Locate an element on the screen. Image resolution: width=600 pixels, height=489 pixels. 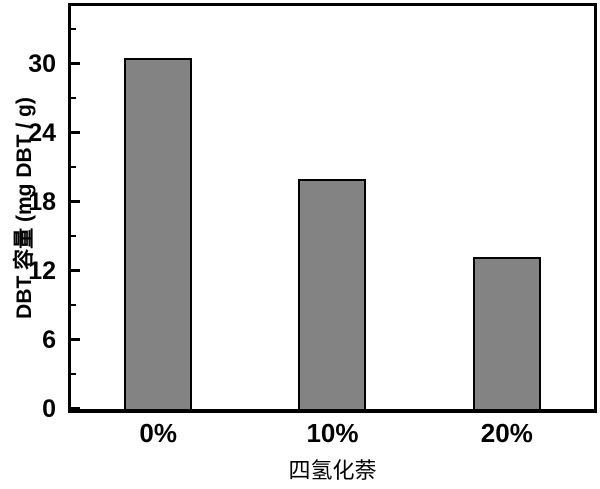
x-axis-title: 四氢化萘 is located at coordinates (332, 470).